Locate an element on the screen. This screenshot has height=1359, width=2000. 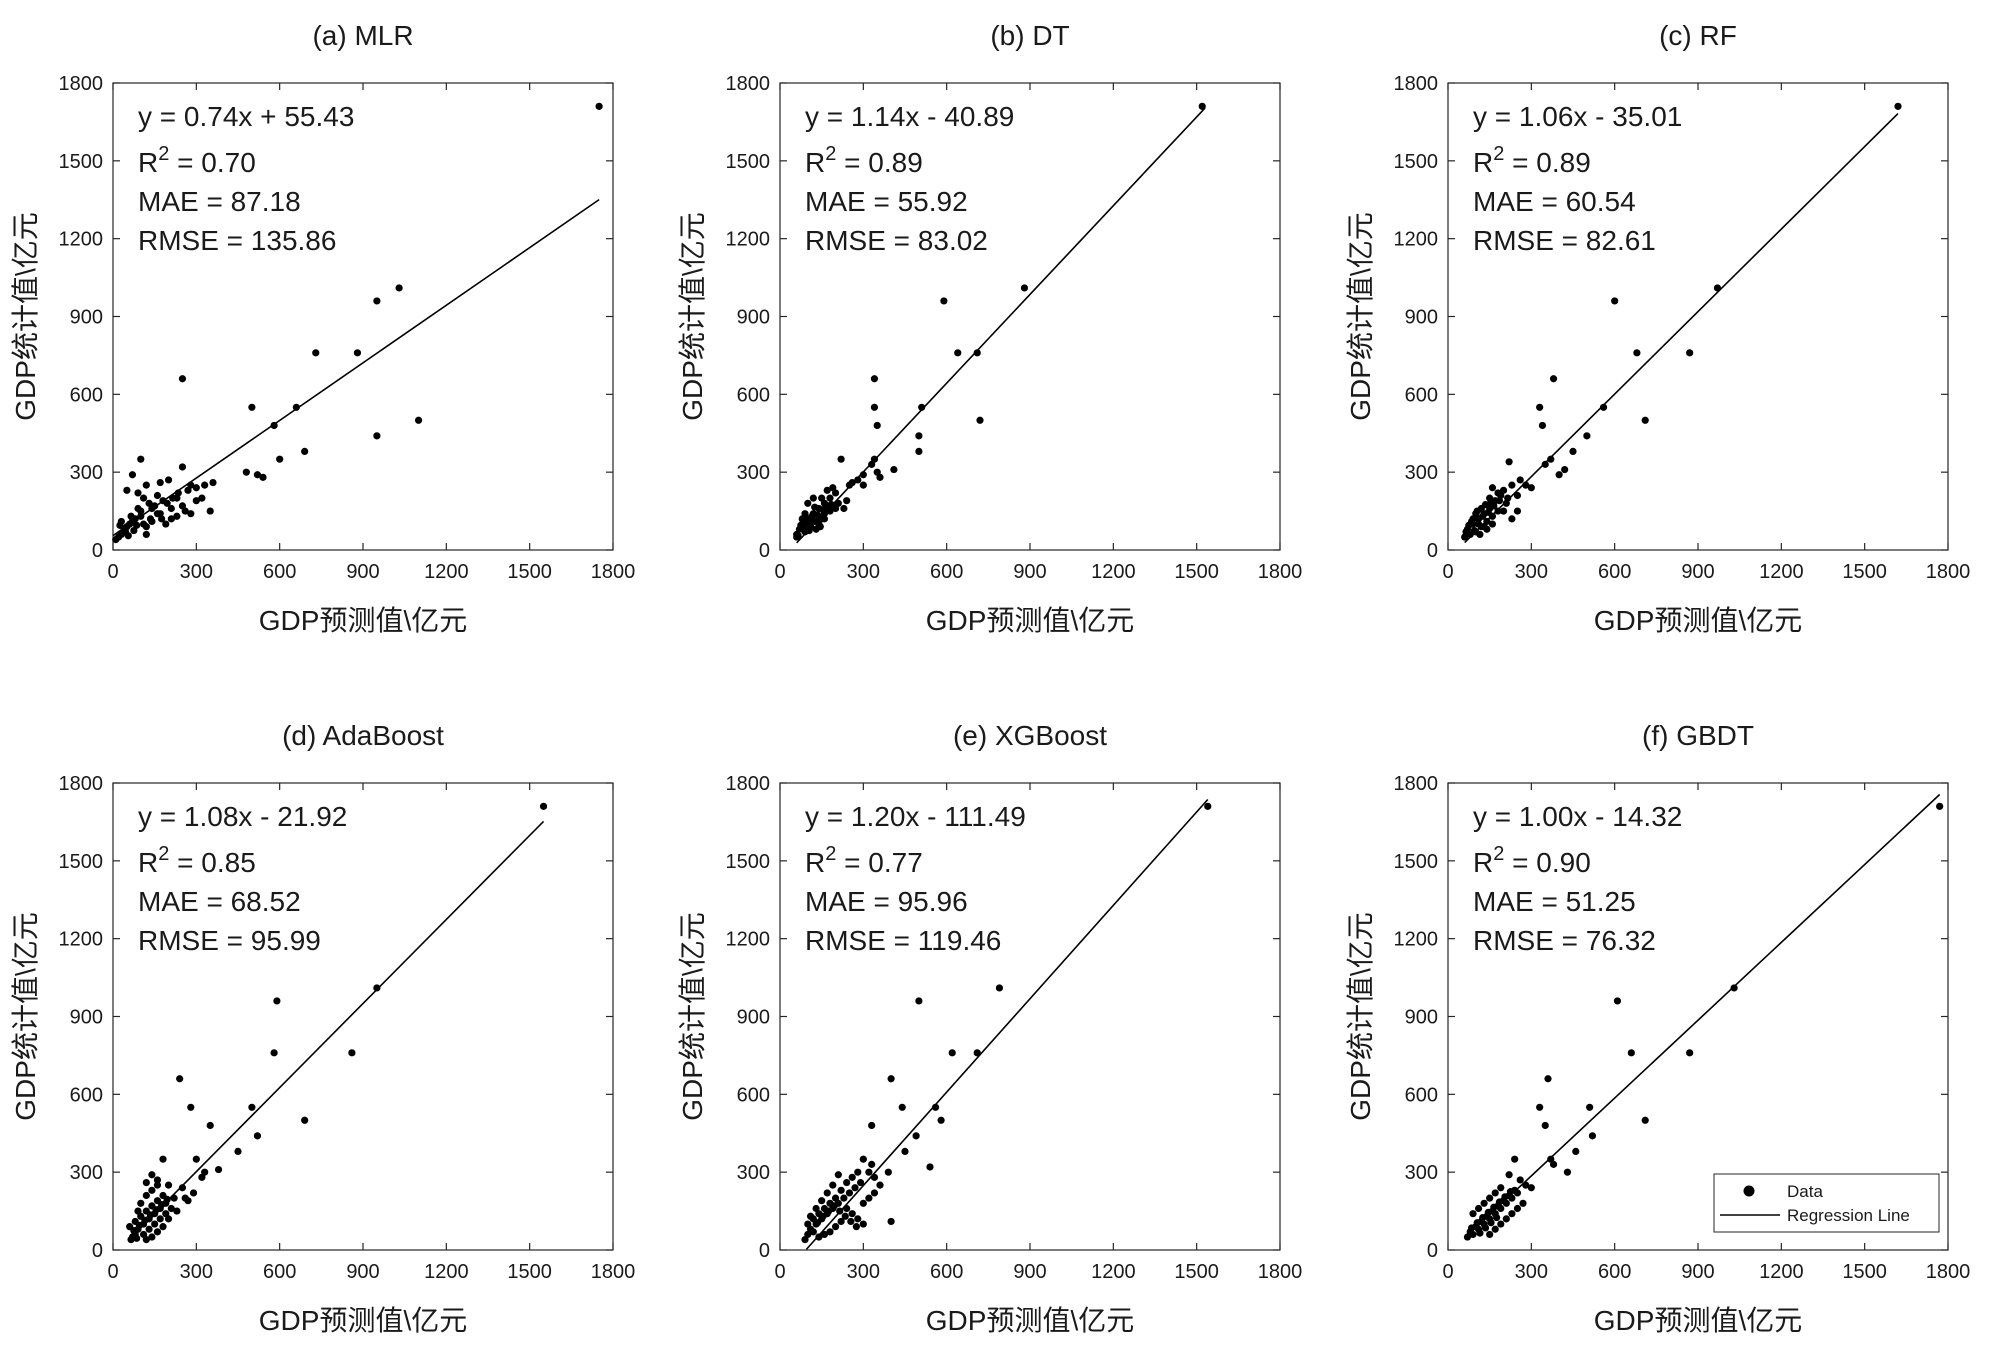
y-tick-label: 300 is located at coordinates (753, 473).